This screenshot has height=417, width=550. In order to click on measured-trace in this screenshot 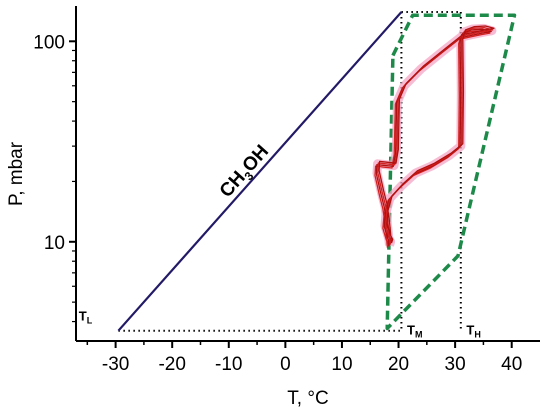, I will do `click(436, 134)`.